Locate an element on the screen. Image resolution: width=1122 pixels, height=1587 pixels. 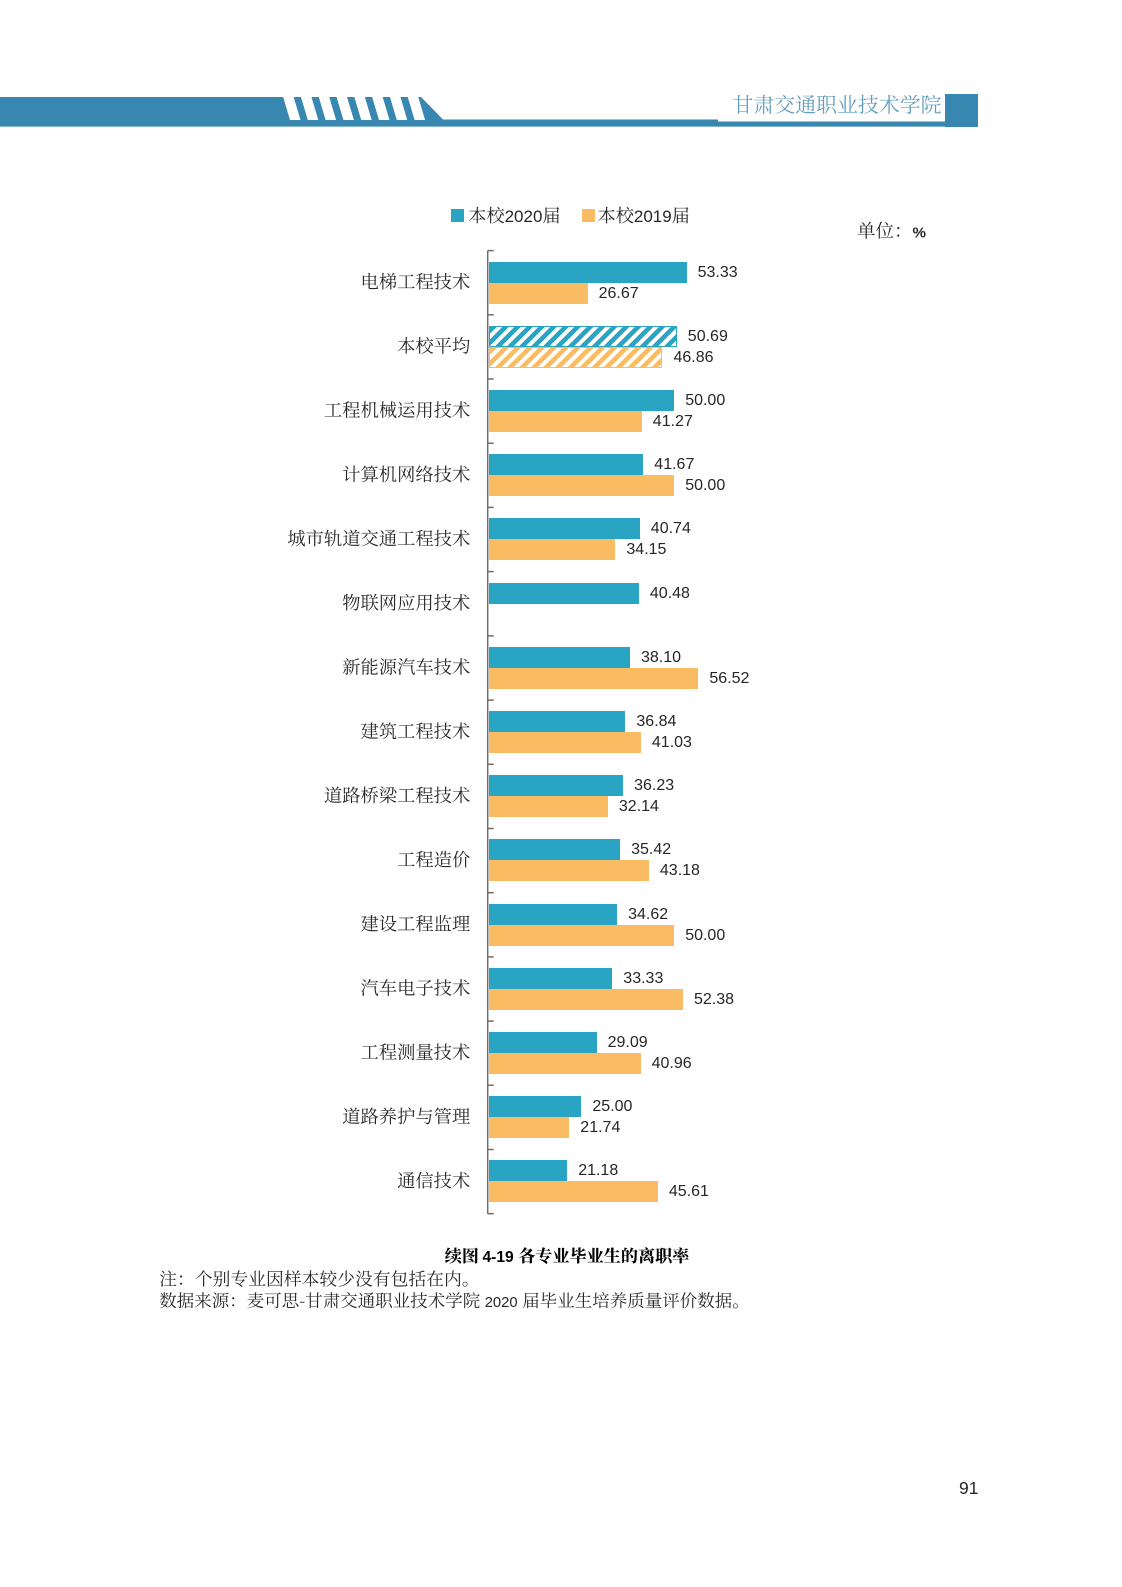
svg-text: 2019 is located at coordinates (653, 216).